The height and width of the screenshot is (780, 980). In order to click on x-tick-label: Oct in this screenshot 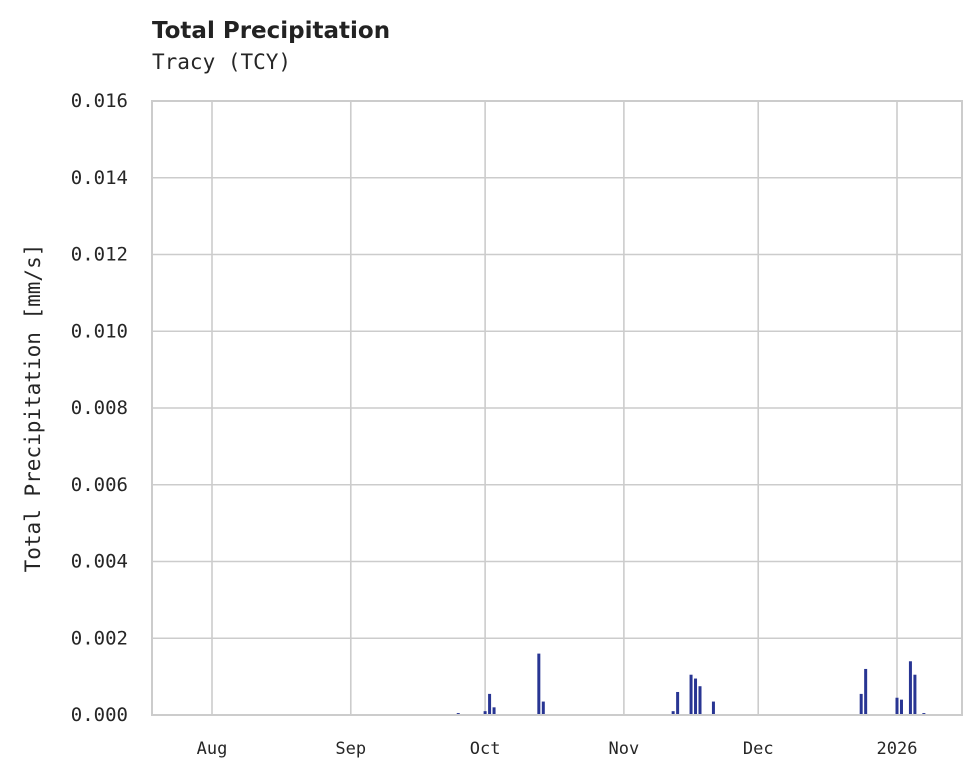, I will do `click(485, 749)`.